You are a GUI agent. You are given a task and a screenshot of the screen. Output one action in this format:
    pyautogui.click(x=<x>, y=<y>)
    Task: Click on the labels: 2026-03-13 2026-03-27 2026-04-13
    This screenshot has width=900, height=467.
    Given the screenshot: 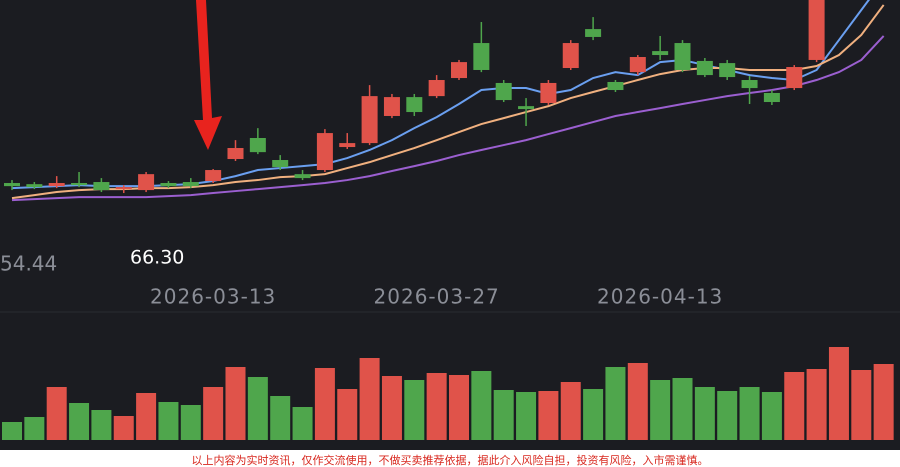 What is the action you would take?
    pyautogui.click(x=436, y=297)
    